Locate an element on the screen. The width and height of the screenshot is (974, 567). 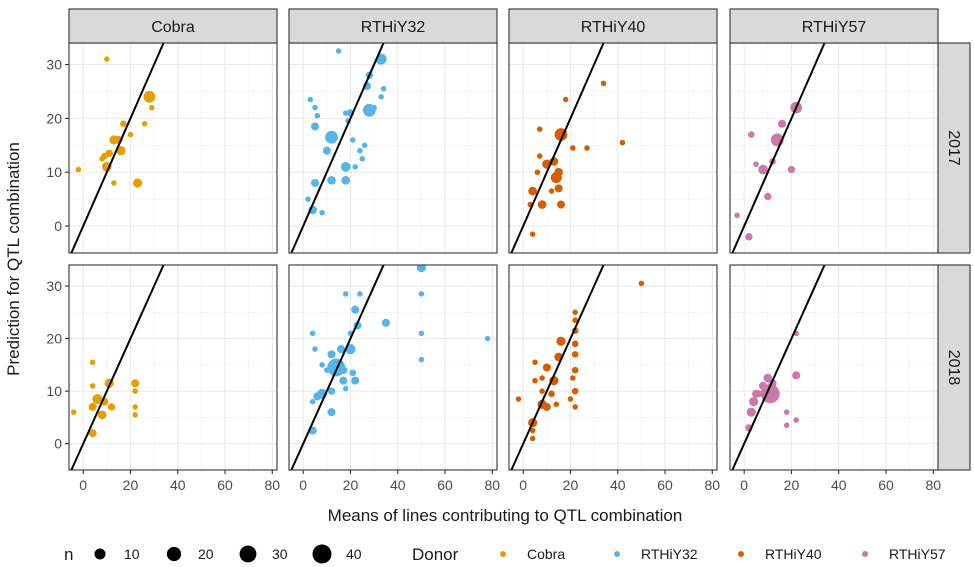
legend-color-label: RTHiY57 is located at coordinates (917, 554).